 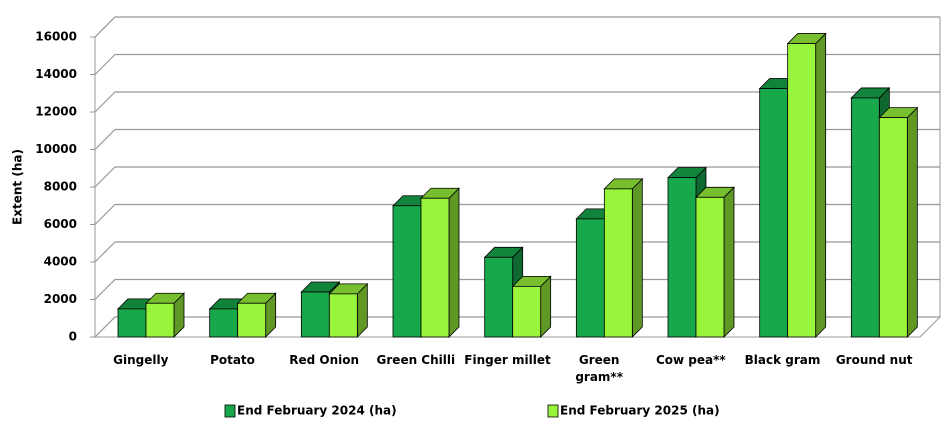 What do you see at coordinates (324, 360) in the screenshot?
I see `x-tick-label: Red Onion` at bounding box center [324, 360].